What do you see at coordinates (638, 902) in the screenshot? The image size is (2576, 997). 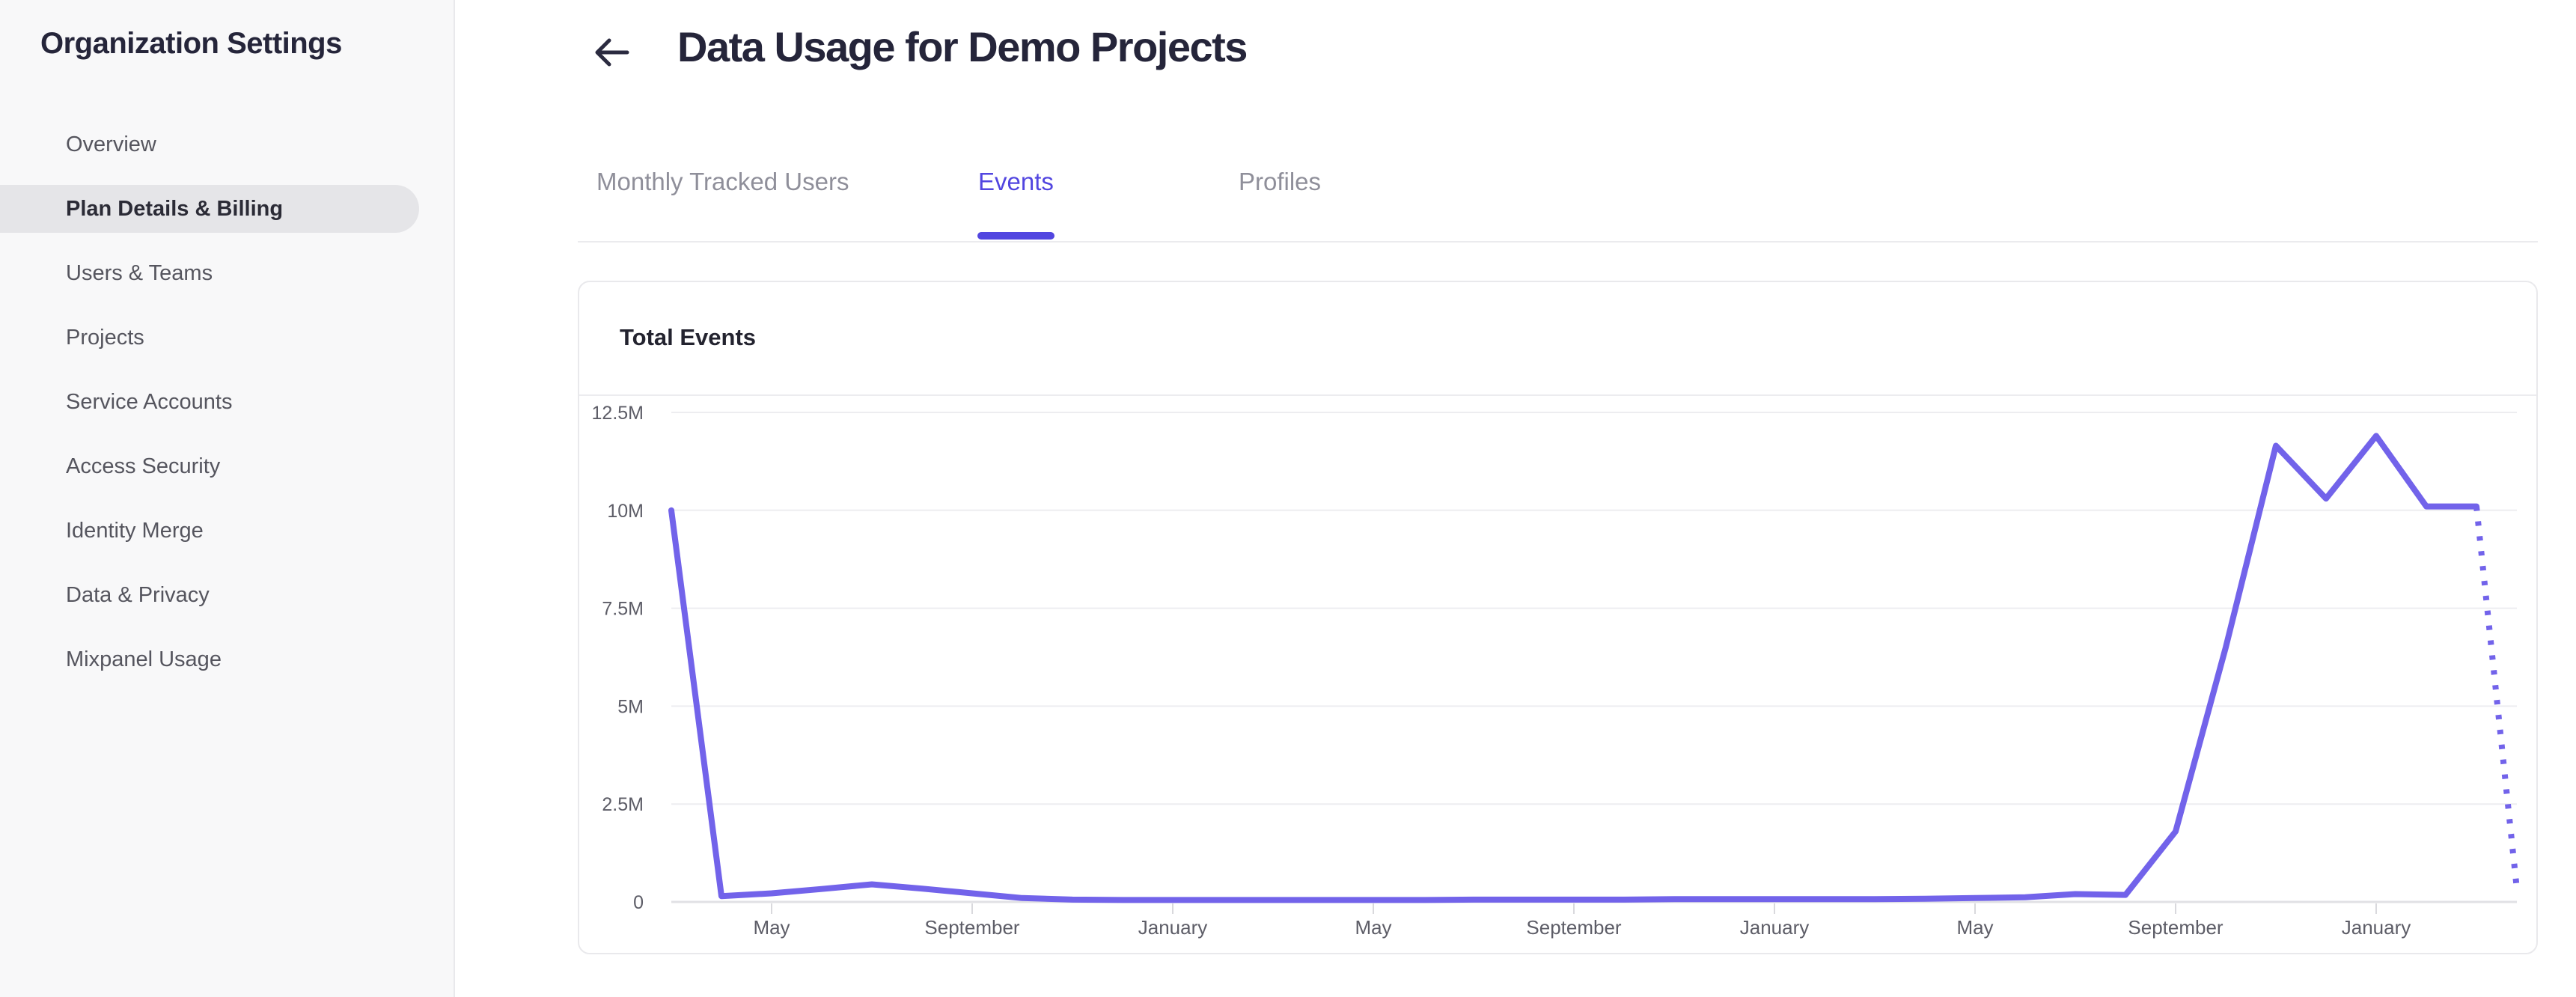 I see `y-axis-label: 0` at bounding box center [638, 902].